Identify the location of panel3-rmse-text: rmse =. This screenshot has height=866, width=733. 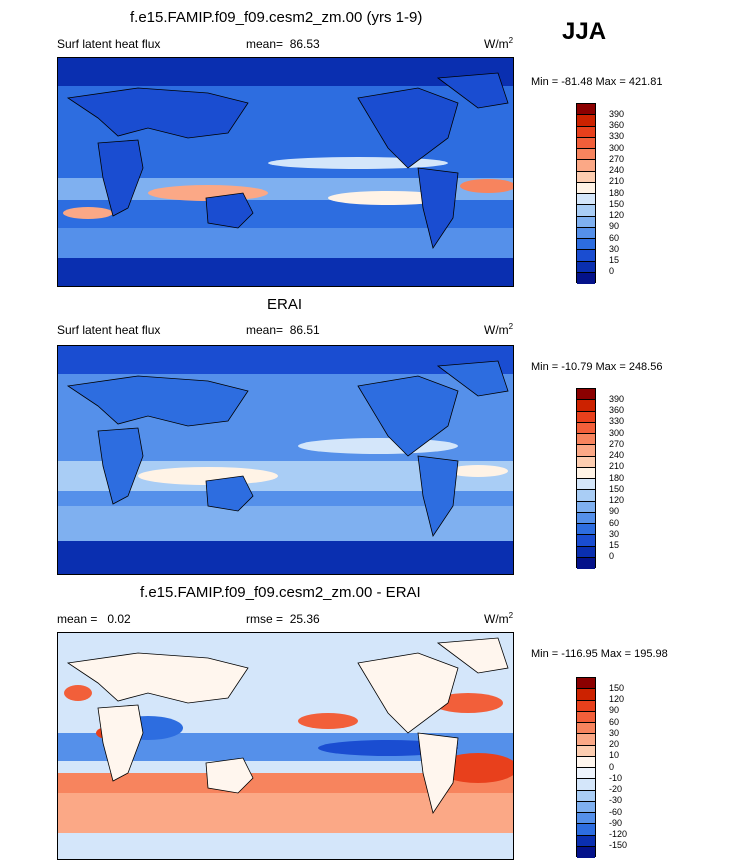
(265, 619).